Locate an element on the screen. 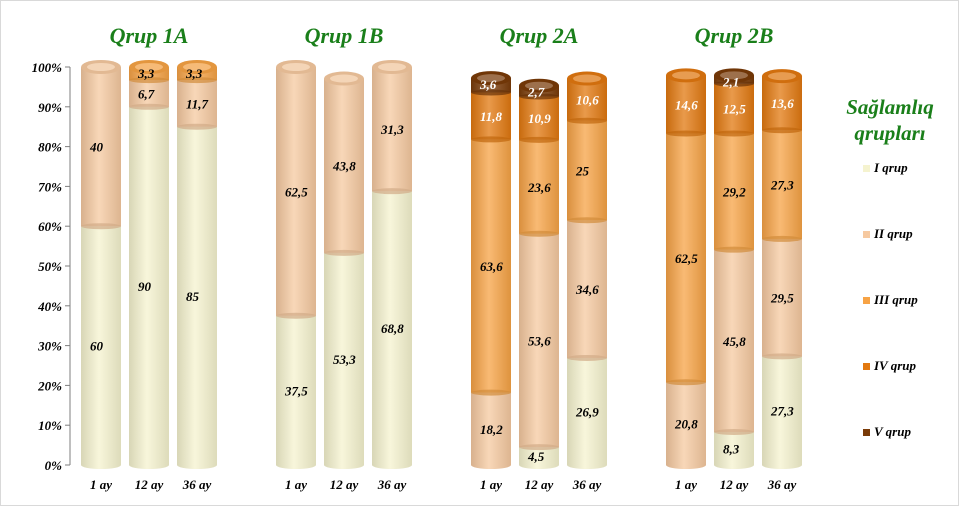  bar-0-2: 85 11,7 3,3 is located at coordinates (197, 264).